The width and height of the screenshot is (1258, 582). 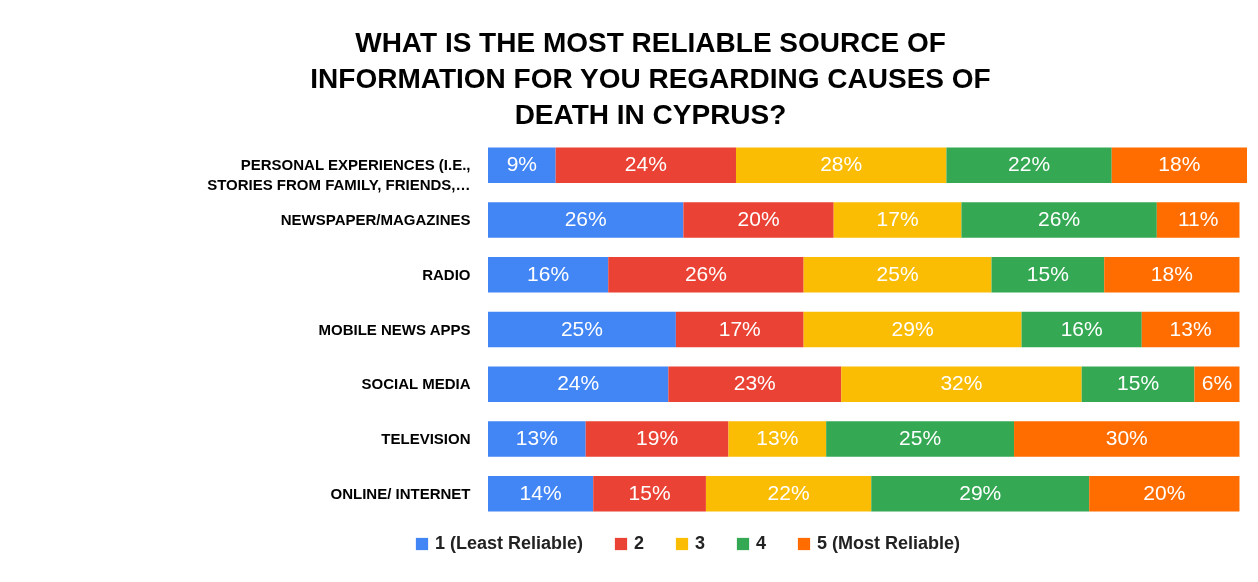 I want to click on data-label: 19%, so click(x=657, y=437).